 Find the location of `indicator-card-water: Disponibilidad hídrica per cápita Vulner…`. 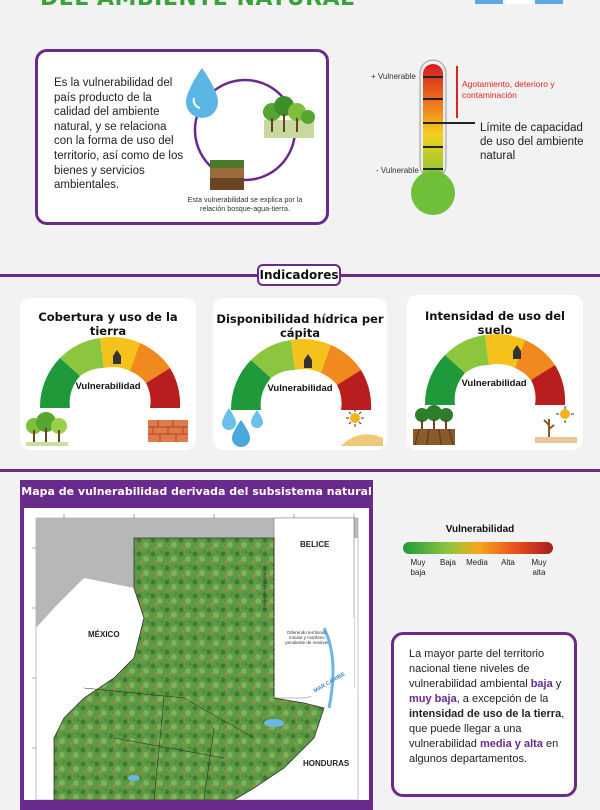

indicator-card-water: Disponibilidad hídrica per cápita Vulner… is located at coordinates (300, 374).